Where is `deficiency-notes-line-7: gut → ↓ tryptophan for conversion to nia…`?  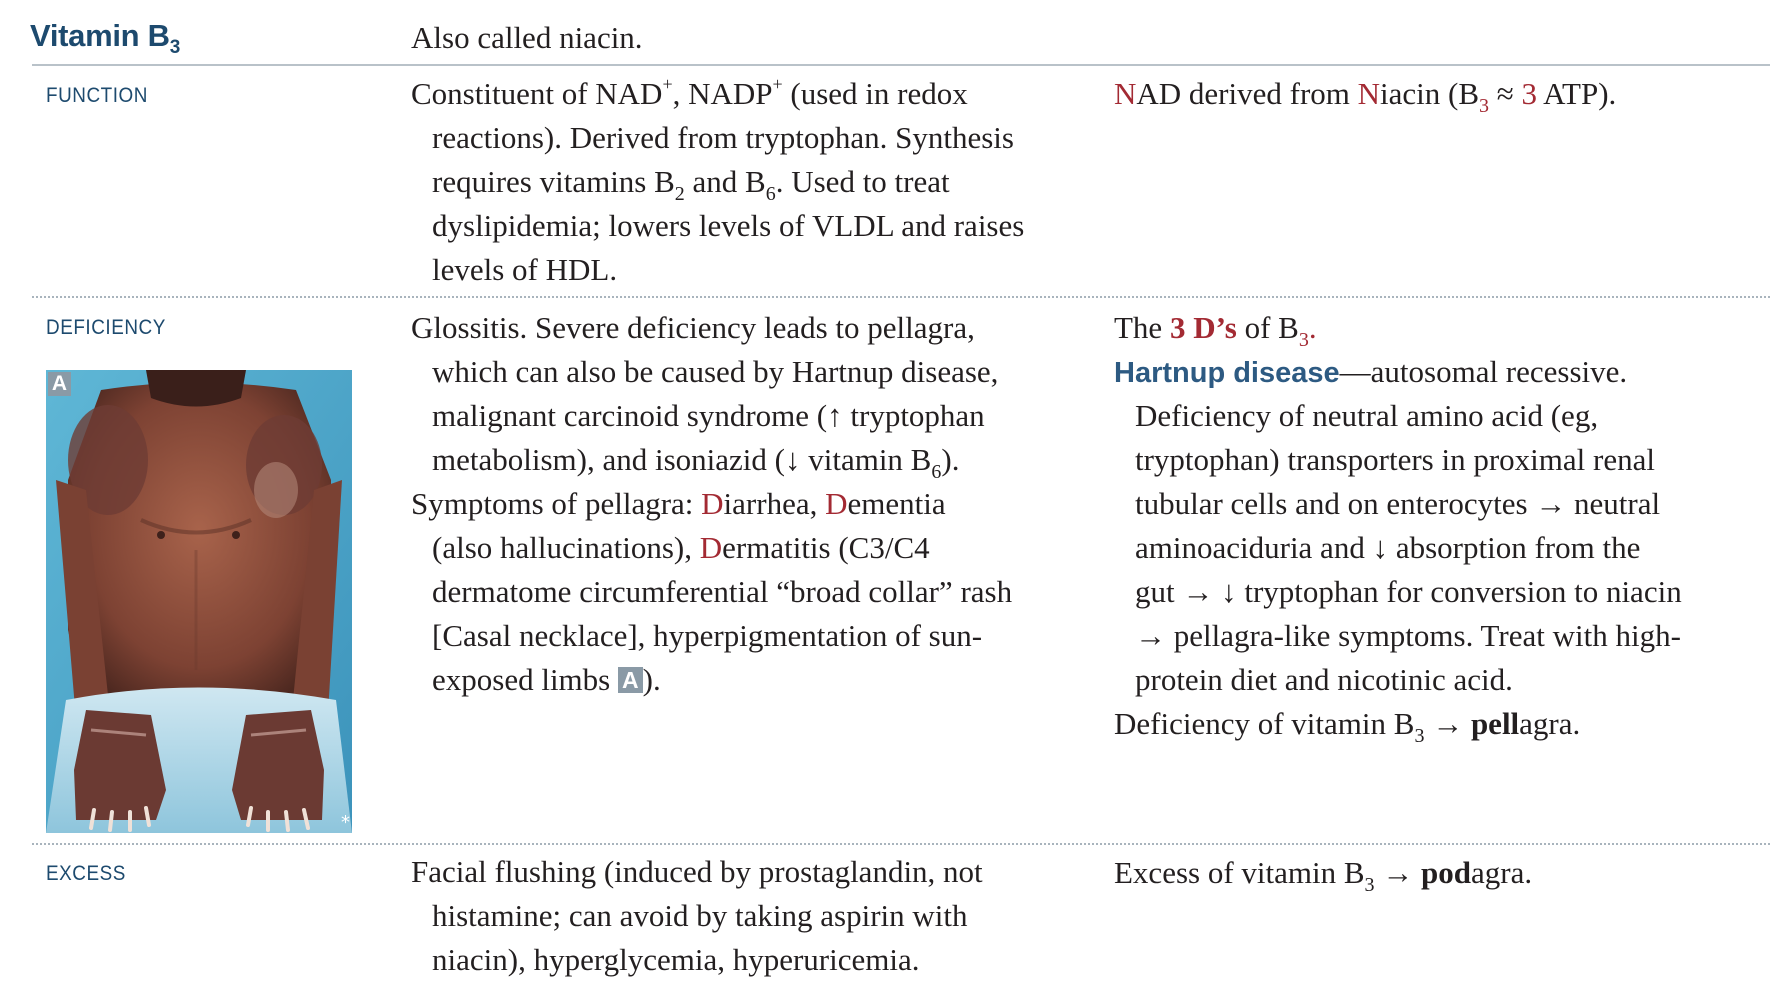
deficiency-notes-line-7: gut → ↓ tryptophan for conversion to nia… is located at coordinates (1408, 591).